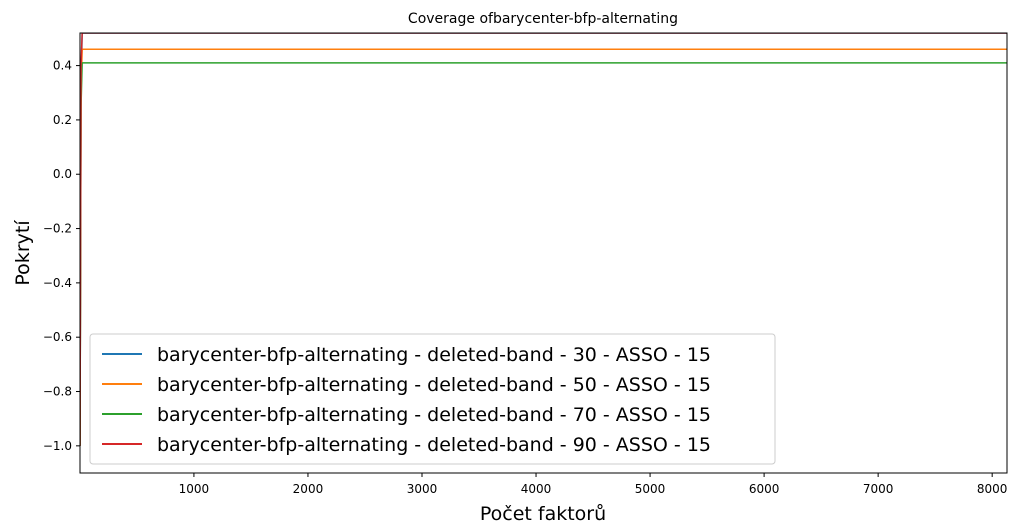 The width and height of the screenshot is (1020, 532). Describe the element at coordinates (543, 19) in the screenshot. I see `chart-title: Coverage ofbarycenter-bfp-alternating` at that location.